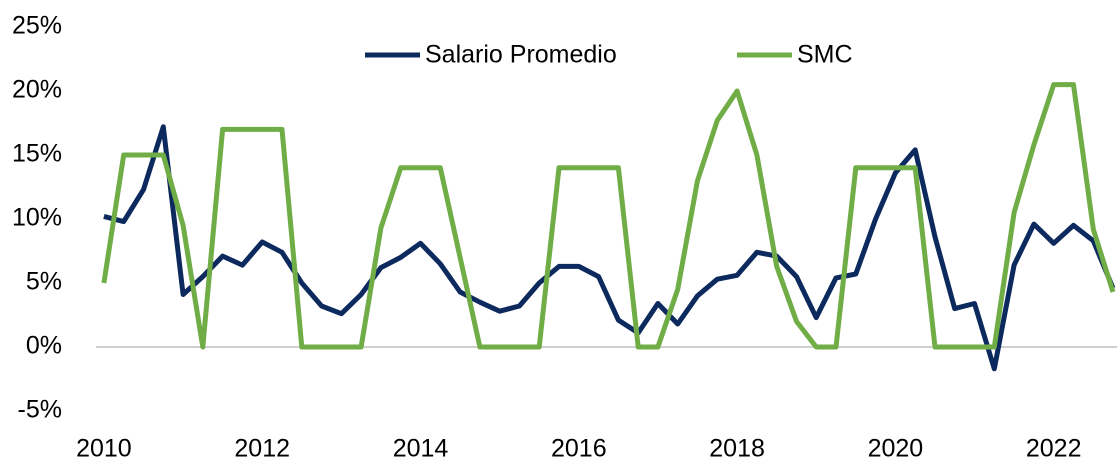 Image resolution: width=1117 pixels, height=466 pixels. I want to click on x-tick-label: 2010, so click(104, 449).